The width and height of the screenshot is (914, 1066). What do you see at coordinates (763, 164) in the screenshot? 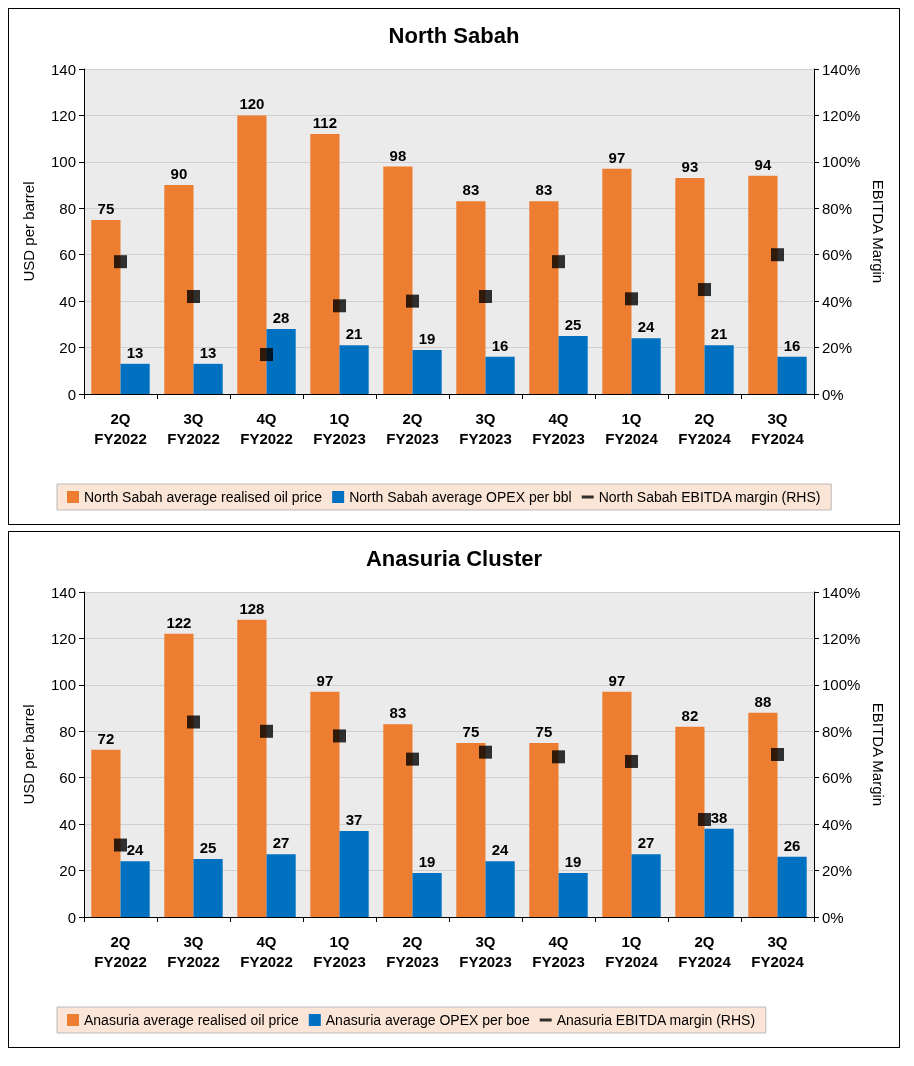
I see `data-label: 94` at bounding box center [763, 164].